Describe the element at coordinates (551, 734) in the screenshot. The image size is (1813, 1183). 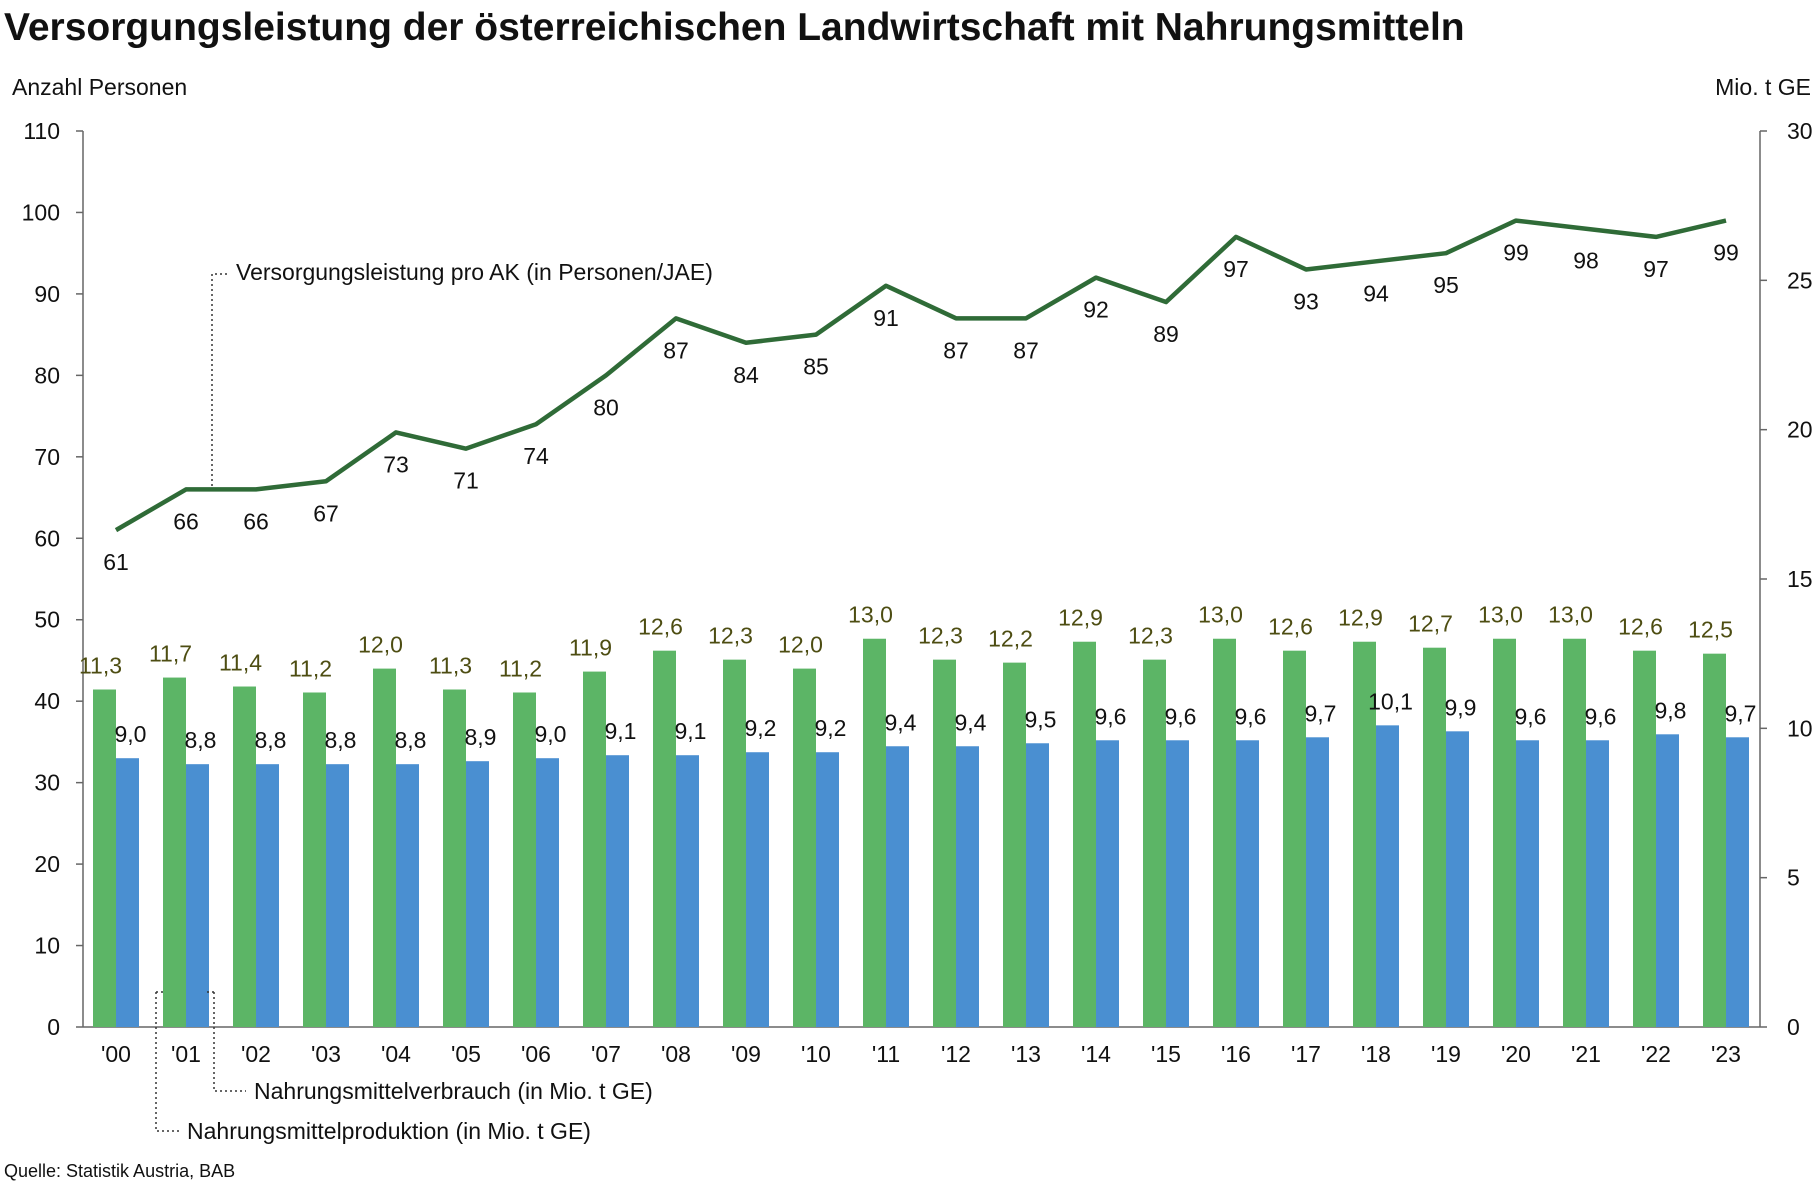
I see `label-verbrauch: 9,0` at that location.